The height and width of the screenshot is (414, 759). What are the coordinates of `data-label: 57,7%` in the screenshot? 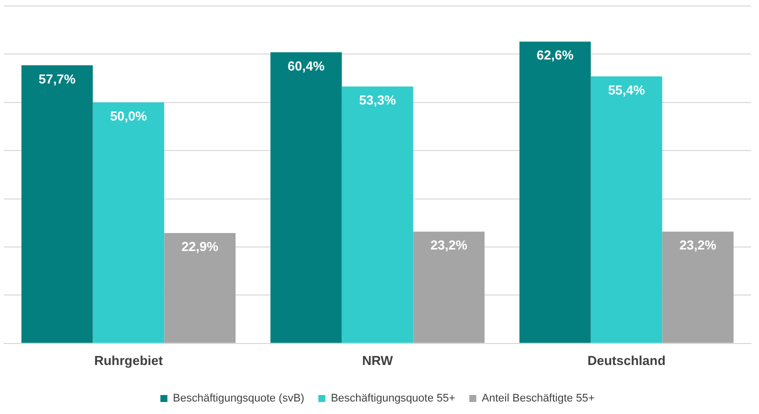 It's located at (57, 78).